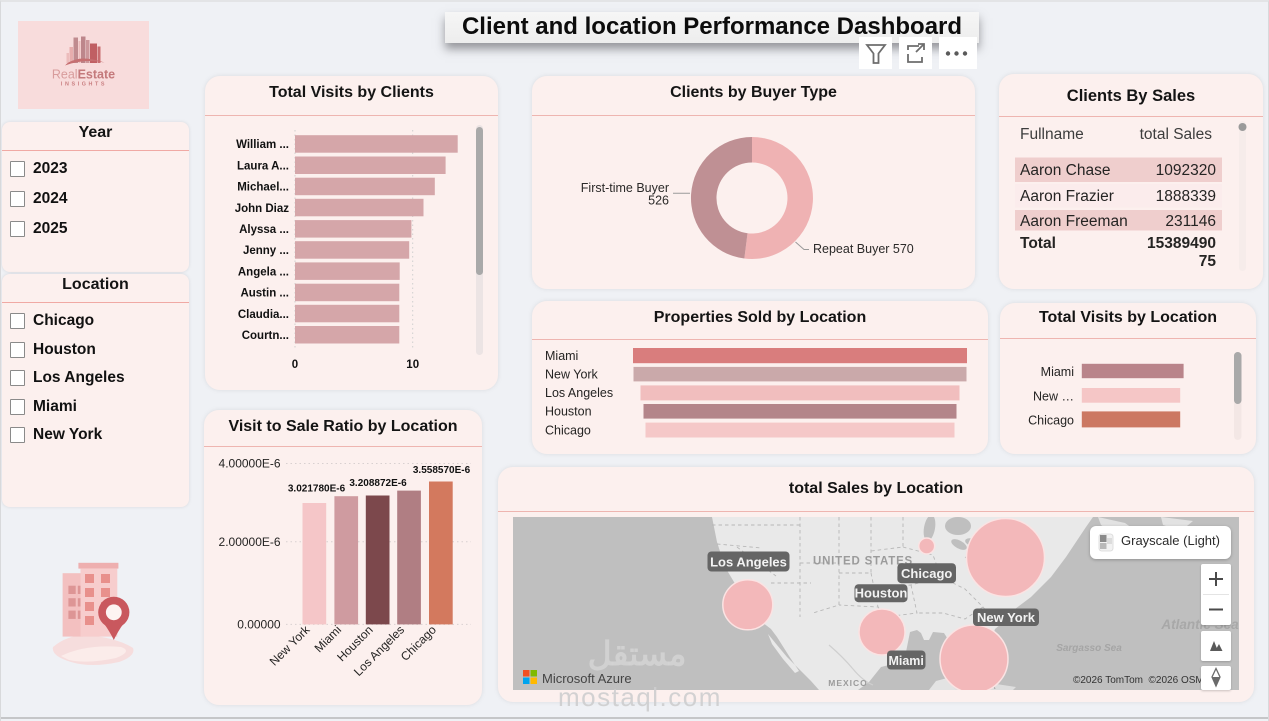 The image size is (1269, 721). I want to click on svg-text: 3.021780E-6, so click(317, 489).